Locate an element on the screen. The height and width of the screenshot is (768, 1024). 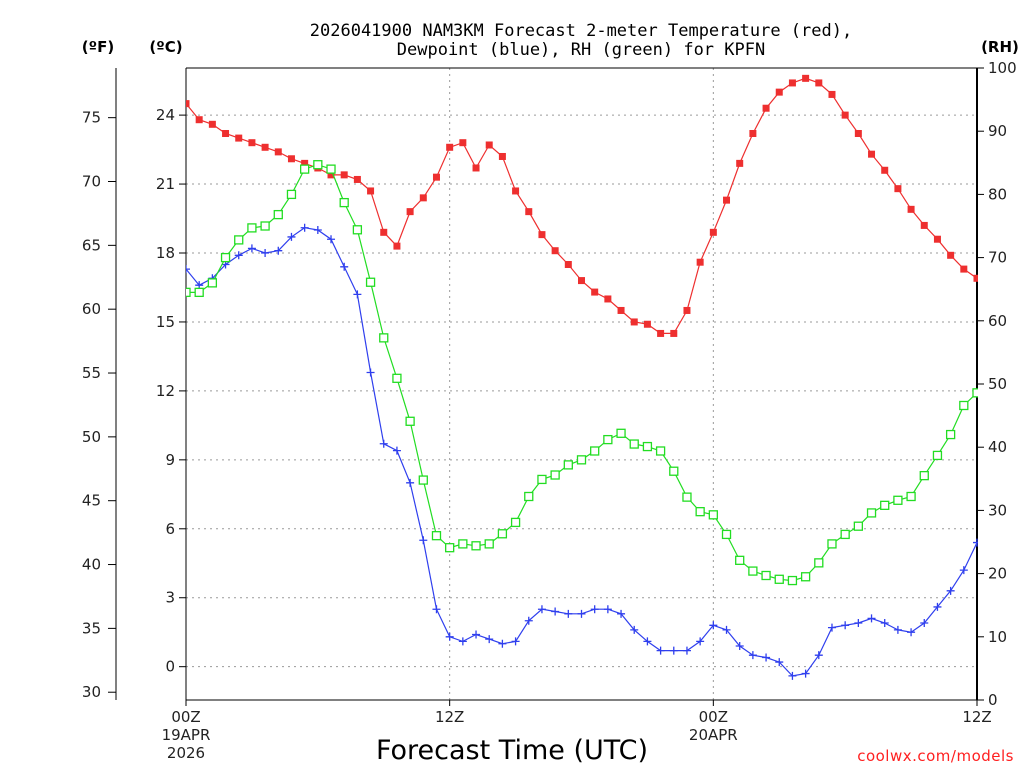
rh-tick-label: 80 is located at coordinates (997, 194).